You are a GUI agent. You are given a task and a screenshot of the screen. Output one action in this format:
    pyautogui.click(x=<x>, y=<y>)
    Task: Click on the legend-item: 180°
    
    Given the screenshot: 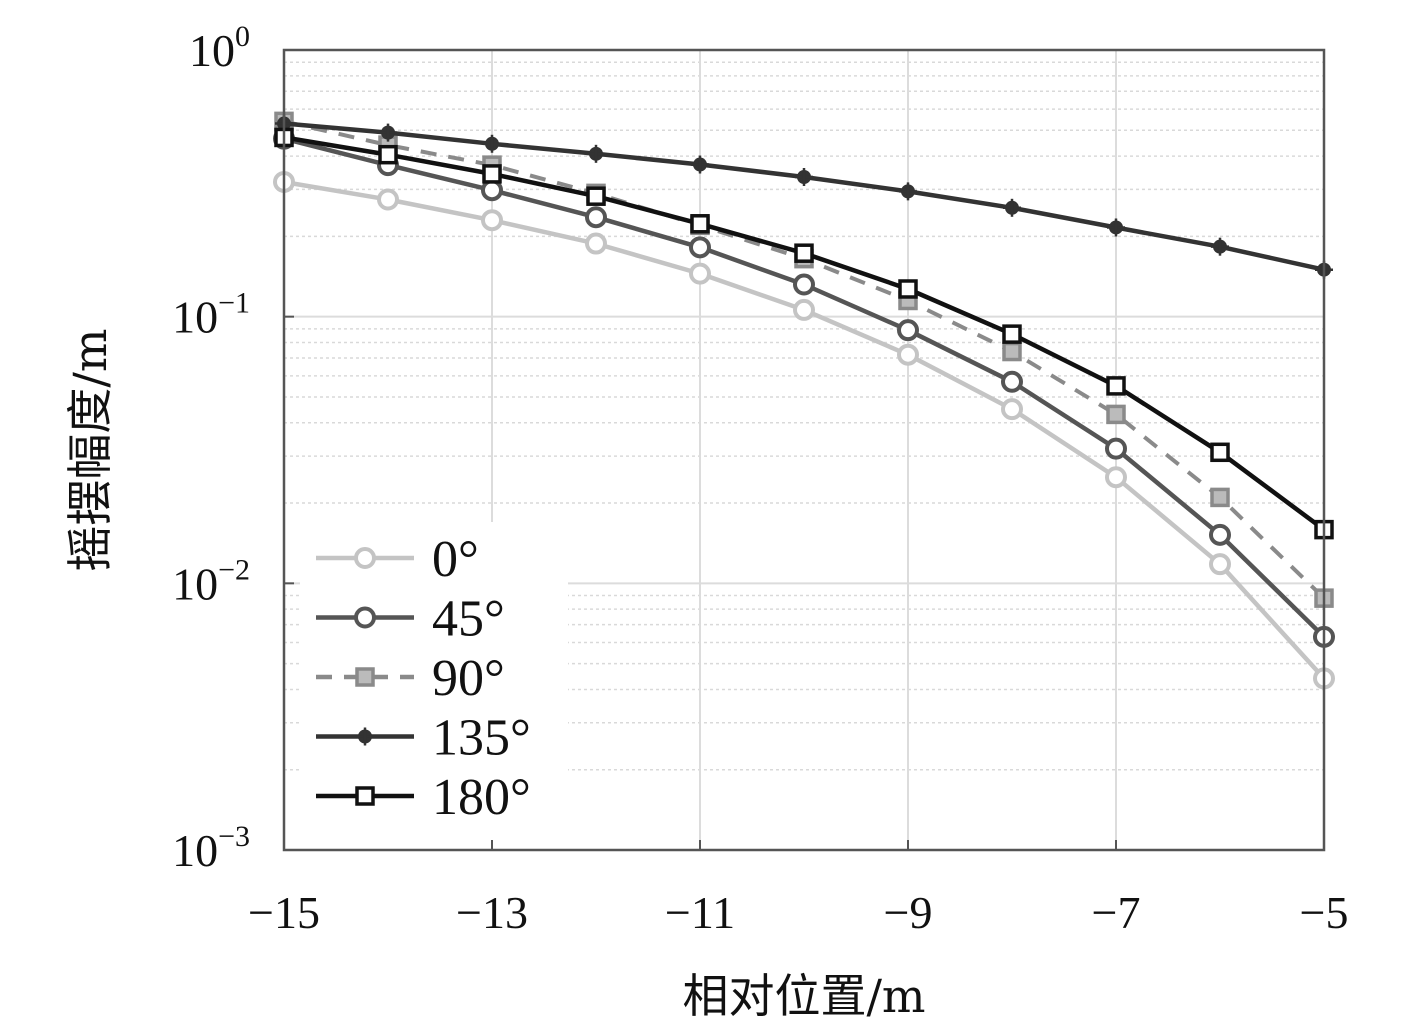 What is the action you would take?
    pyautogui.click(x=423, y=797)
    